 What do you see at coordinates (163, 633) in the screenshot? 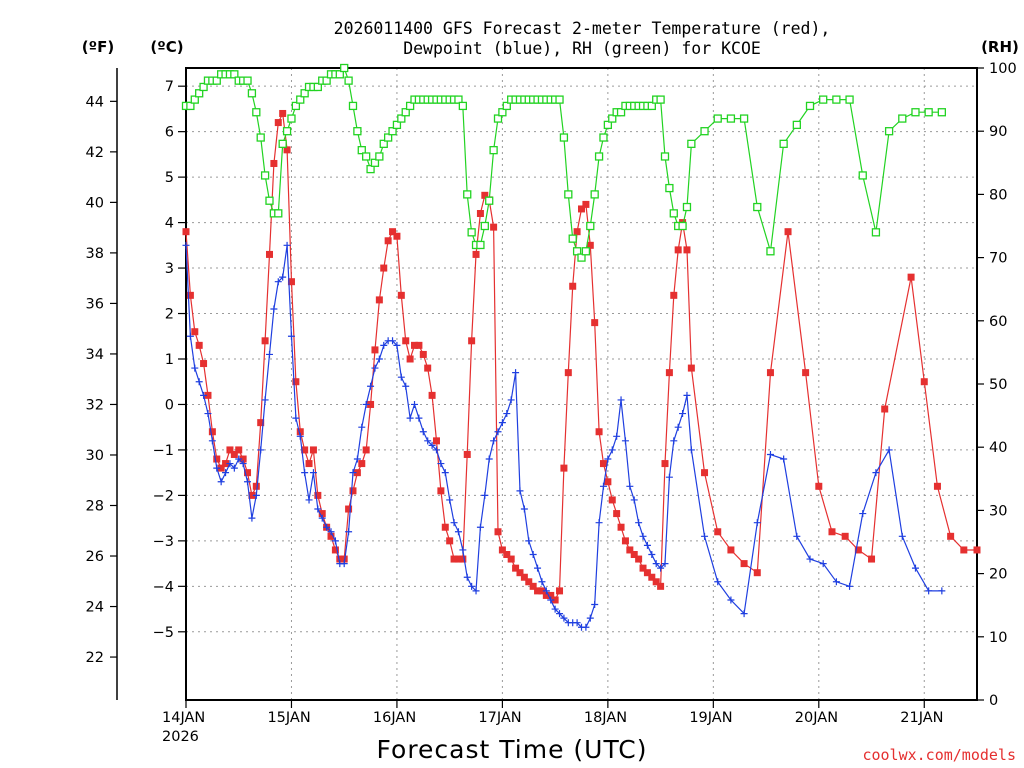
I see `celsius-tick-label: −5` at bounding box center [163, 633].